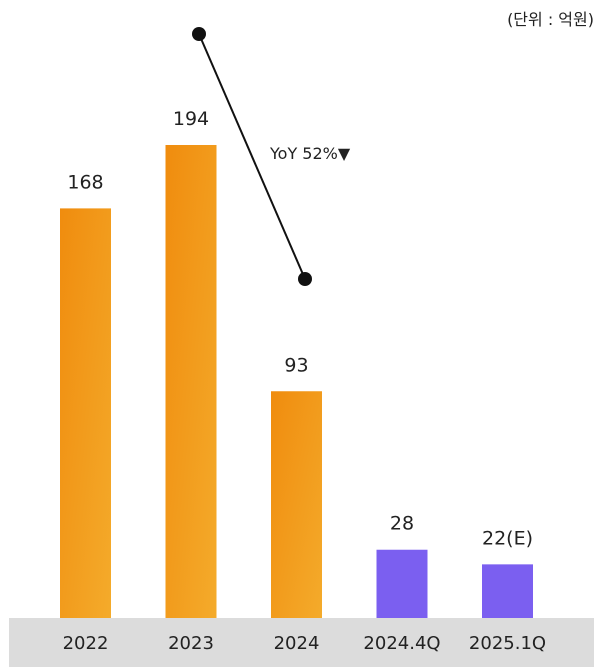 This screenshot has height=667, width=603. I want to click on bar-2025.1Q, so click(507, 591).